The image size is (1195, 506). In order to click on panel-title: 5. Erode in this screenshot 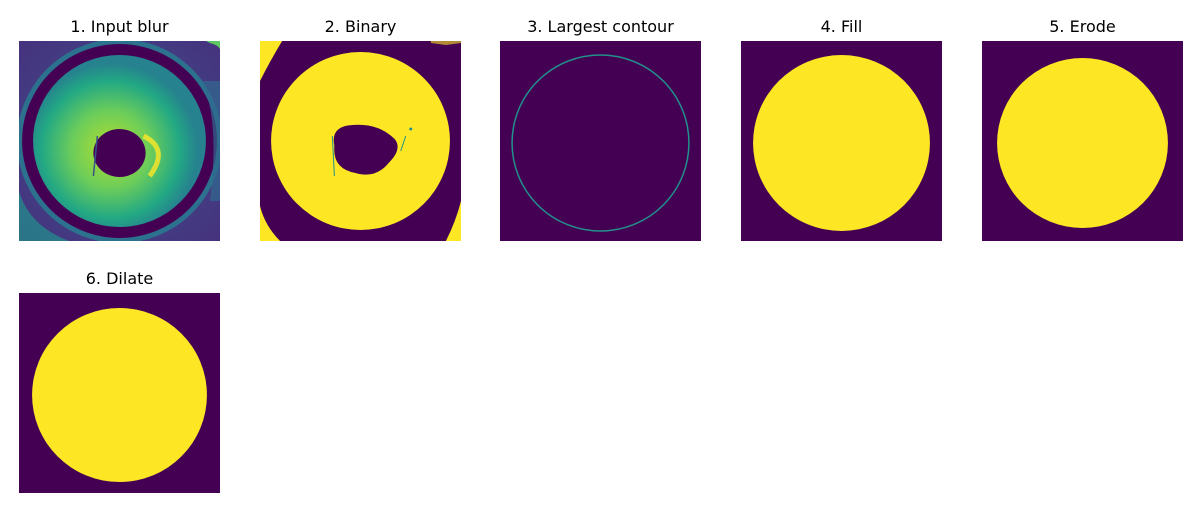, I will do `click(1082, 26)`.